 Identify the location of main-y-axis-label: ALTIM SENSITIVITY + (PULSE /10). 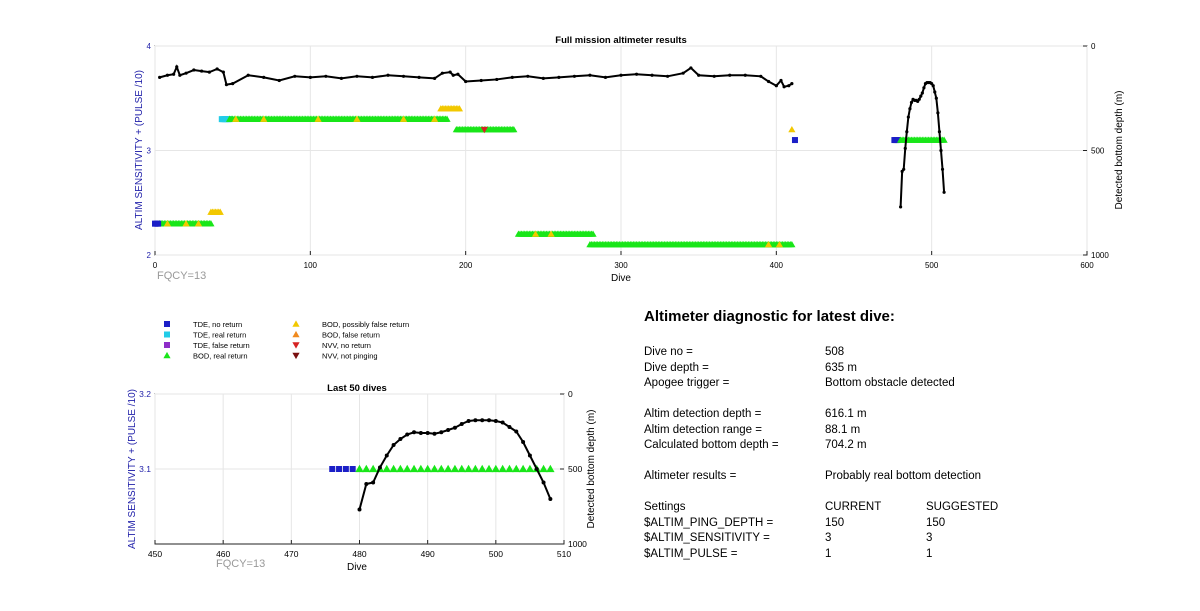
(139, 150).